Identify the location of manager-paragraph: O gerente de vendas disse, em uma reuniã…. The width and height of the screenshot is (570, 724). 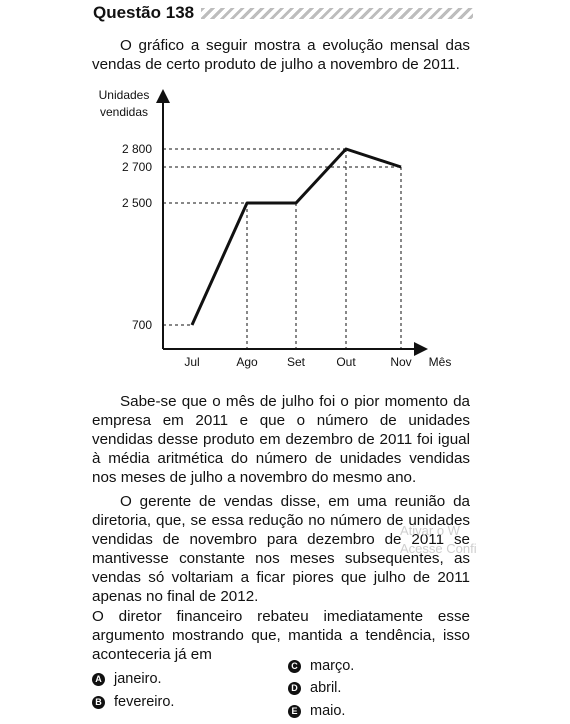
(281, 549).